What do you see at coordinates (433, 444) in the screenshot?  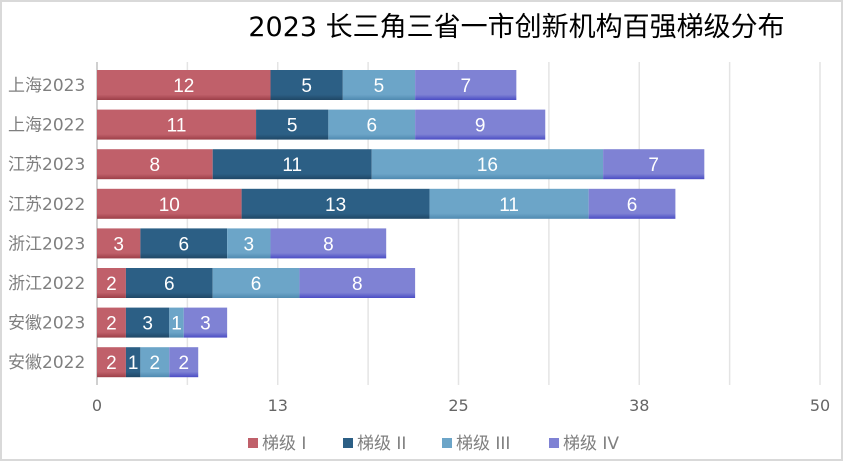 I see `legend: 梯级 I 梯级 II 梯级 III 梯级 IV` at bounding box center [433, 444].